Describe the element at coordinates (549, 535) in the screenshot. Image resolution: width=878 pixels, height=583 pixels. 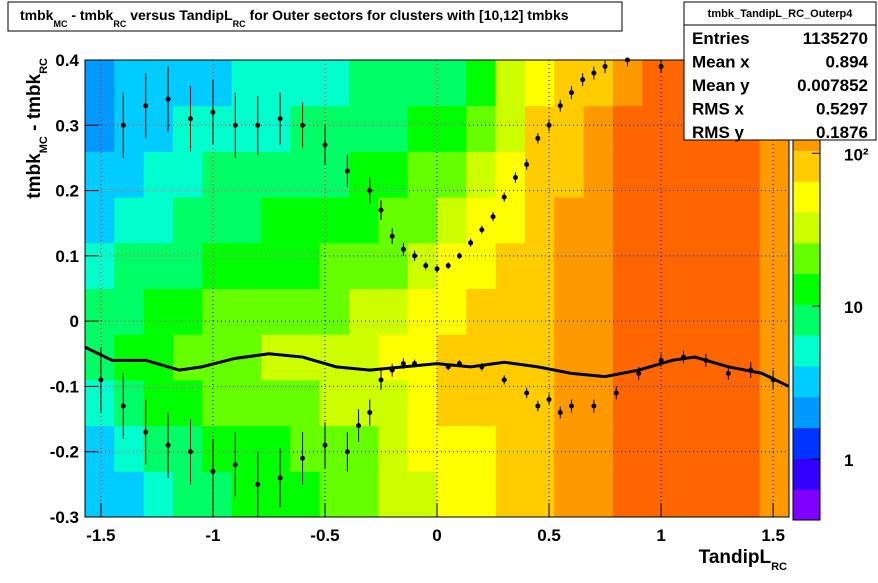
I see `x-tick-label: 0.5` at that location.